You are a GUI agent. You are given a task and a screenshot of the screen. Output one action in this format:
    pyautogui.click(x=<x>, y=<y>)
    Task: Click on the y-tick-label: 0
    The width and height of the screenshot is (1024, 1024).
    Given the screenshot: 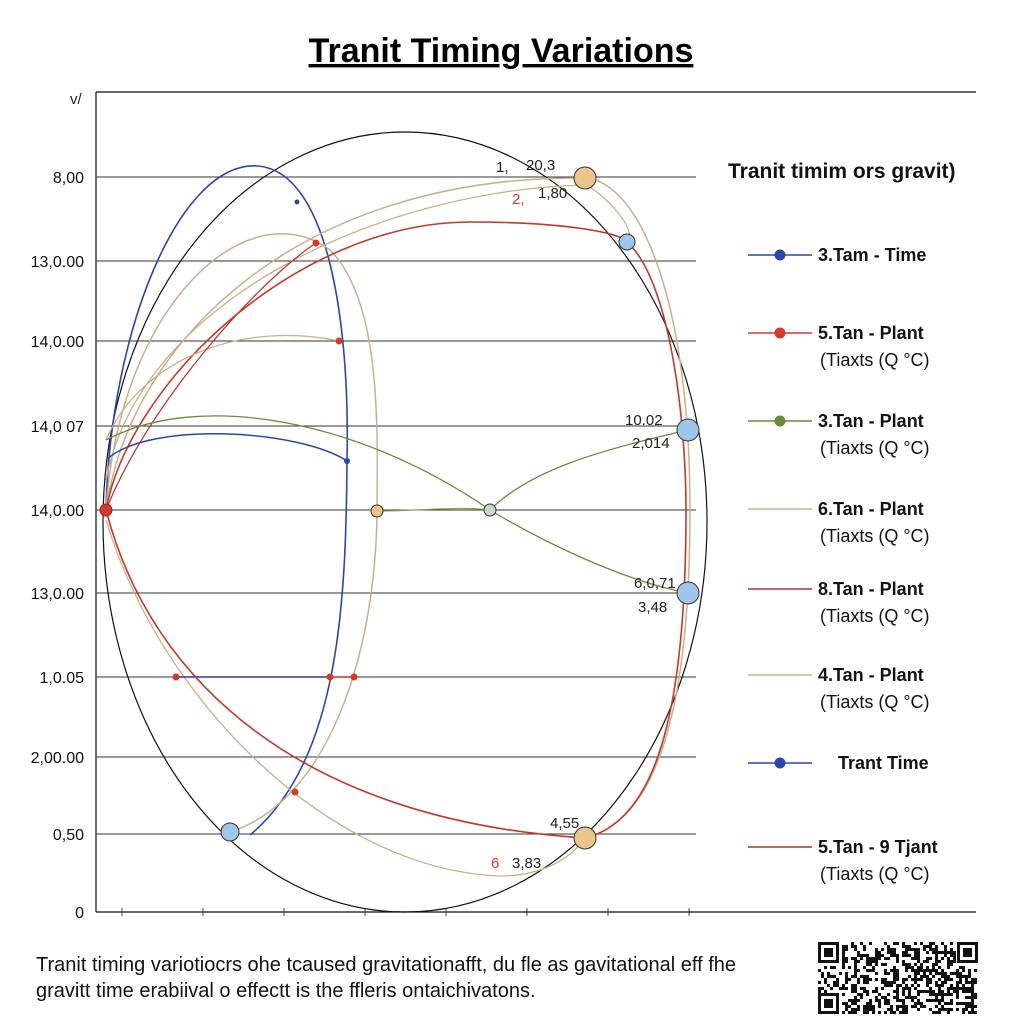 What is the action you would take?
    pyautogui.click(x=79, y=913)
    